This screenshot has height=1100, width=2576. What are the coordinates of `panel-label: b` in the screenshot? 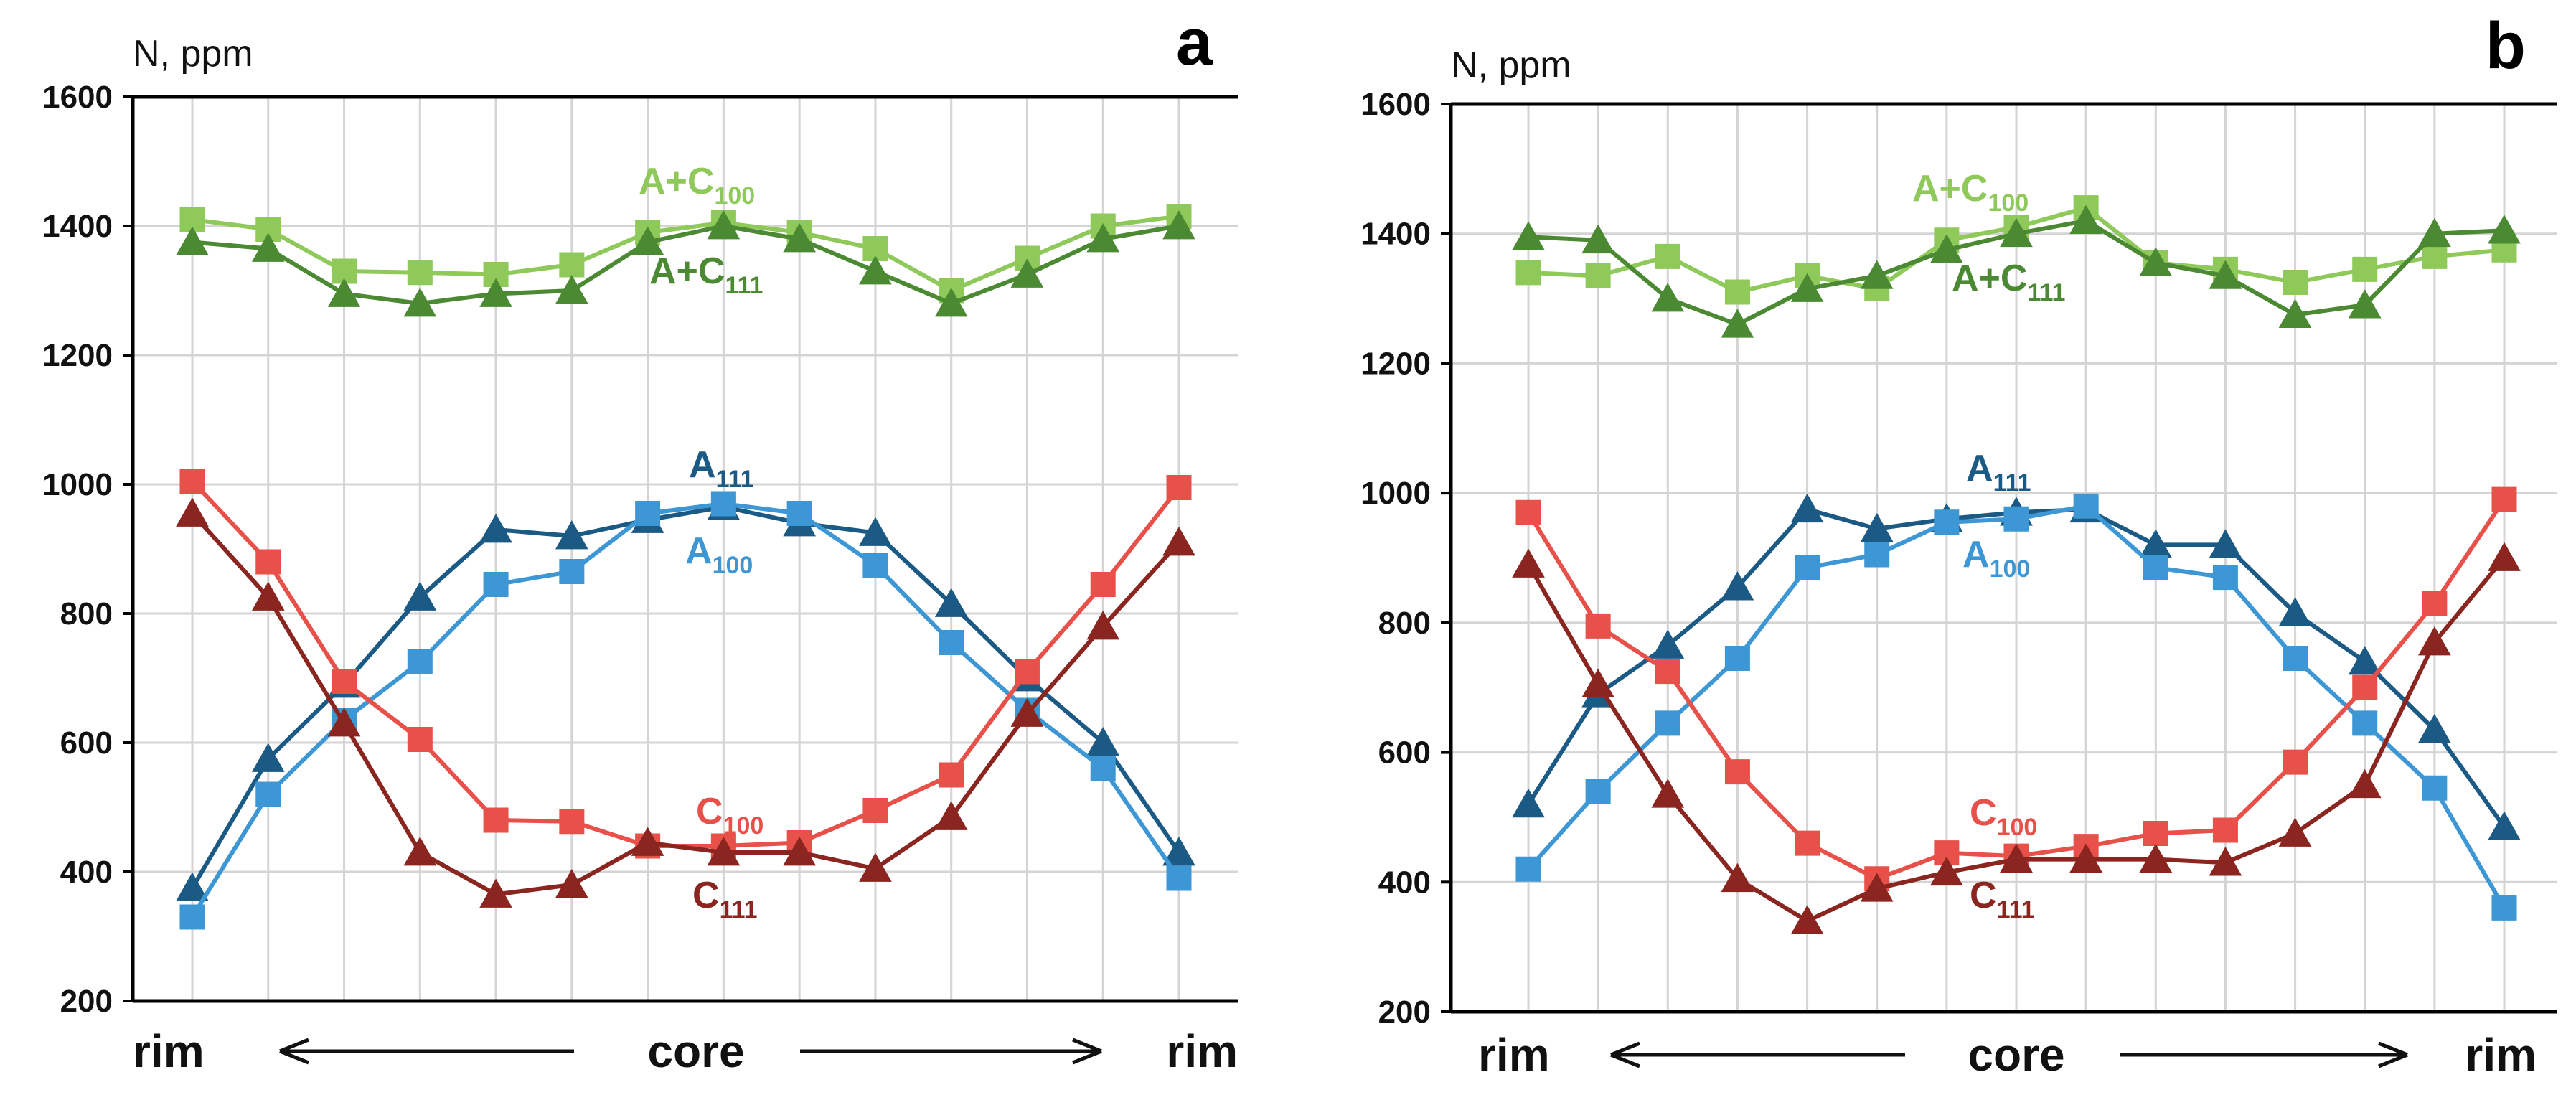 It's located at (2506, 46).